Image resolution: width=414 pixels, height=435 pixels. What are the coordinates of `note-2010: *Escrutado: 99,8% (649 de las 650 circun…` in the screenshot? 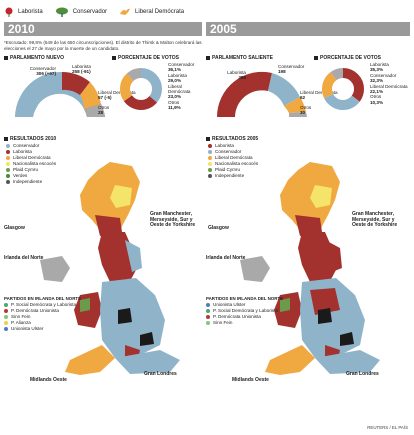 It's located at (103, 45).